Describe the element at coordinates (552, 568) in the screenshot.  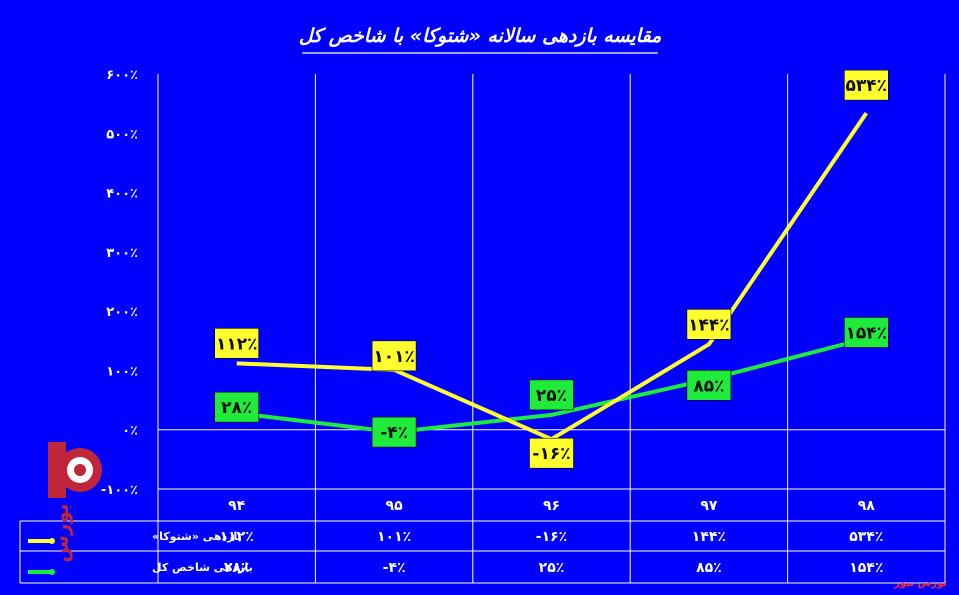
I see `table-cell: ۲۵٪` at that location.